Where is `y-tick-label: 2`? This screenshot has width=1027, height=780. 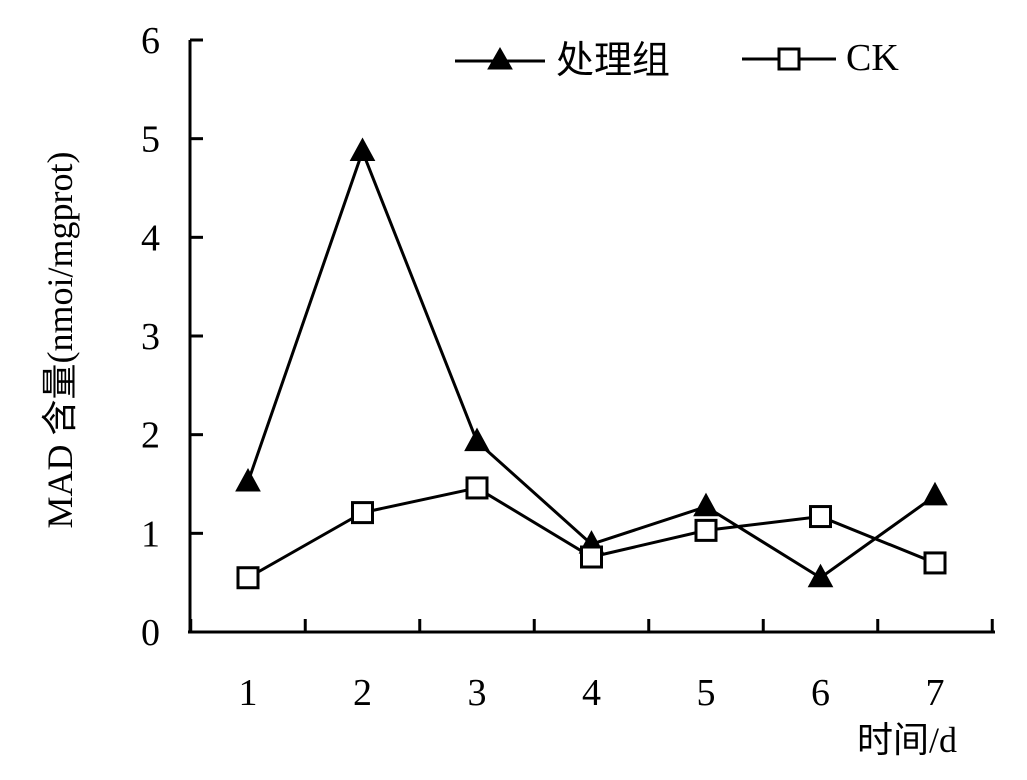
y-tick-label: 2 is located at coordinates (150, 436).